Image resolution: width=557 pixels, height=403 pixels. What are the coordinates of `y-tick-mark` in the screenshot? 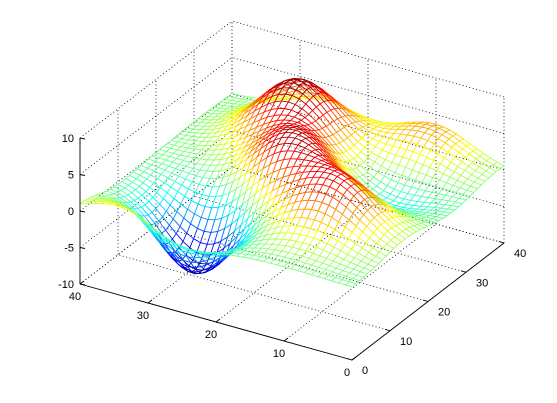 It's located at (501, 242).